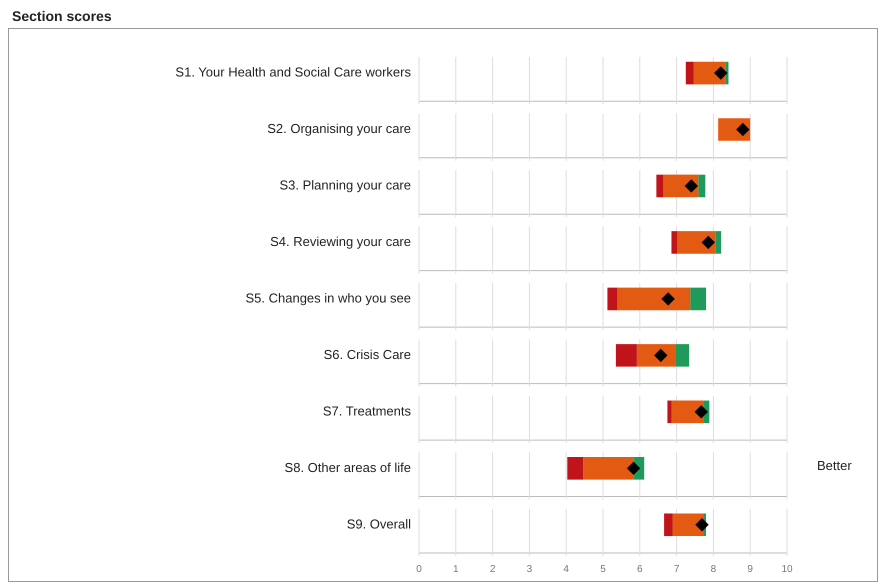  Describe the element at coordinates (529, 569) in the screenshot. I see `x-tick-label: 3` at that location.